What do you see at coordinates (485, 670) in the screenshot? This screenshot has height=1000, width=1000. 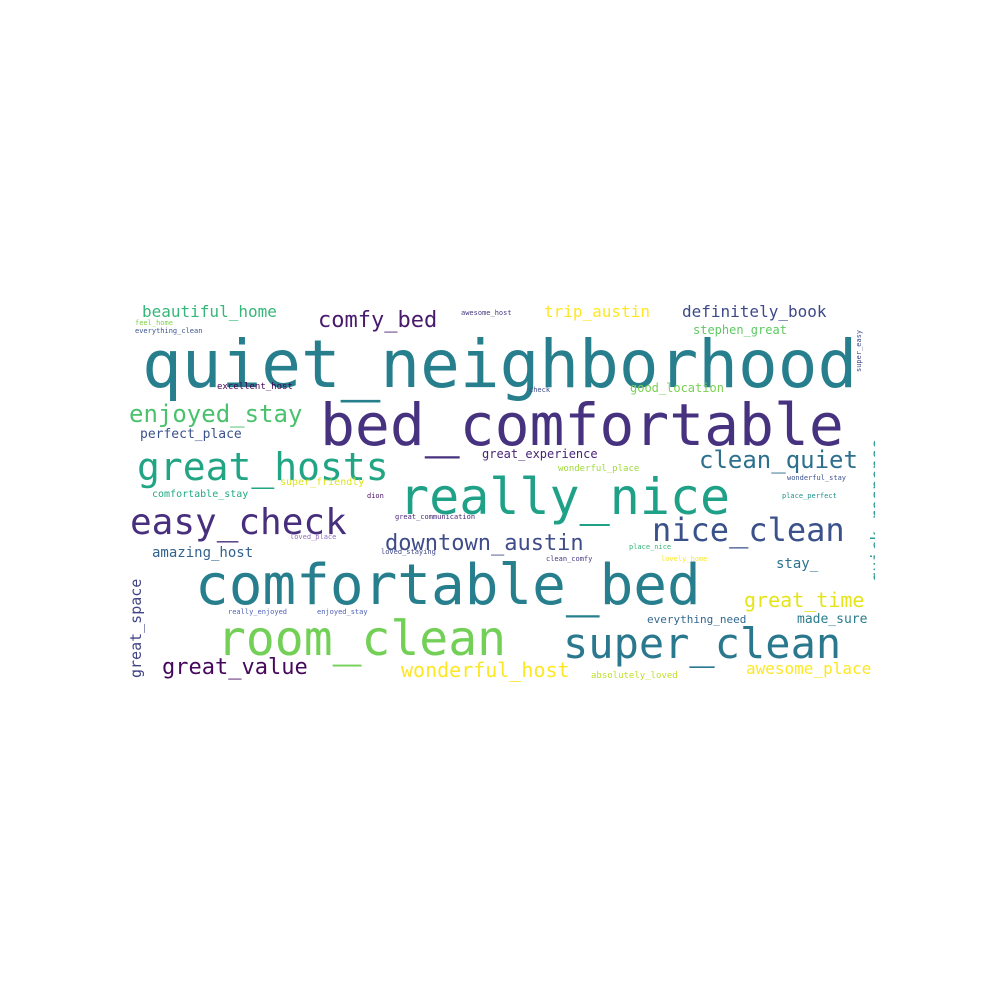 I see `word: wonderful_host` at bounding box center [485, 670].